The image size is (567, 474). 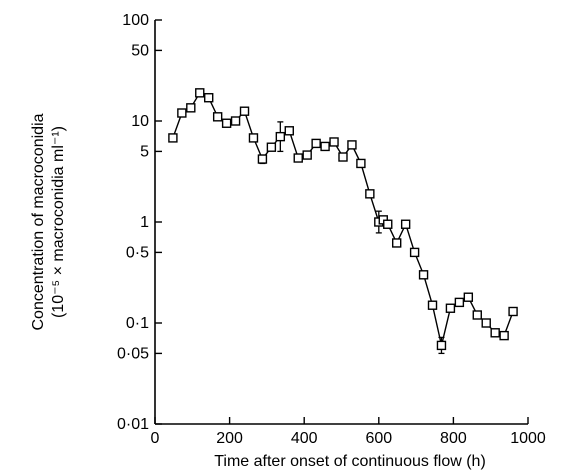 I want to click on x-tick-label: 600, so click(x=378, y=438).